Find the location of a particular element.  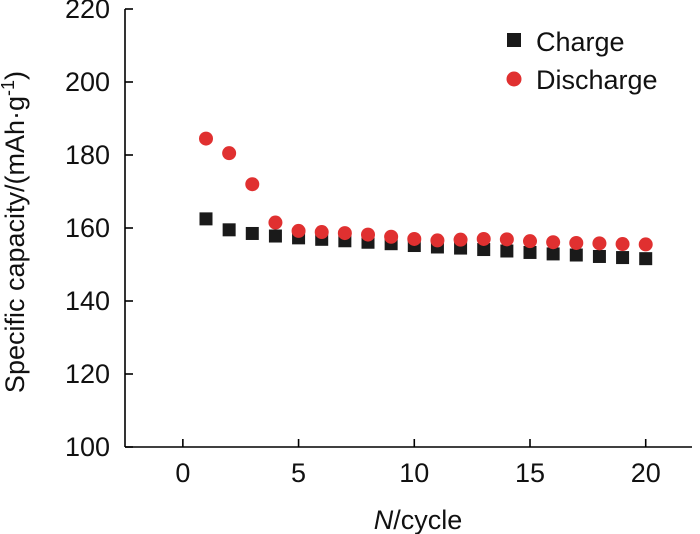

x-tick-label-15: 15 is located at coordinates (530, 473).